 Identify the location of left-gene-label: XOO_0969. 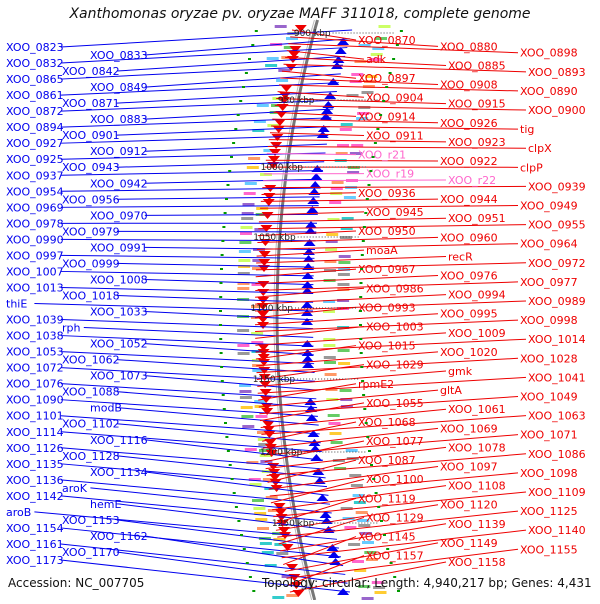
(35, 207).